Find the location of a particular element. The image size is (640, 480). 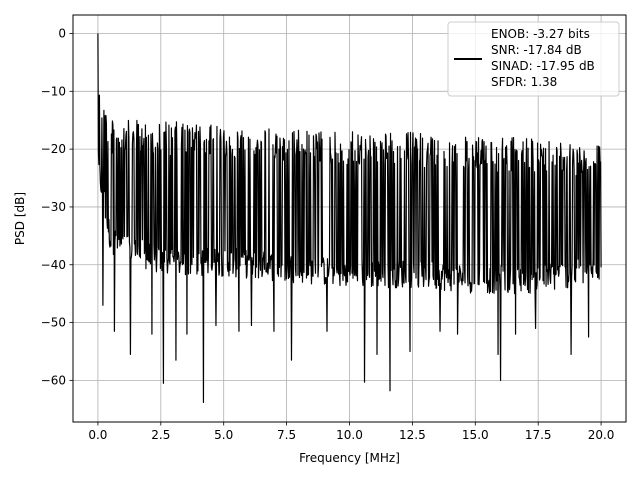

x-tick-label: 17.5 is located at coordinates (538, 435).